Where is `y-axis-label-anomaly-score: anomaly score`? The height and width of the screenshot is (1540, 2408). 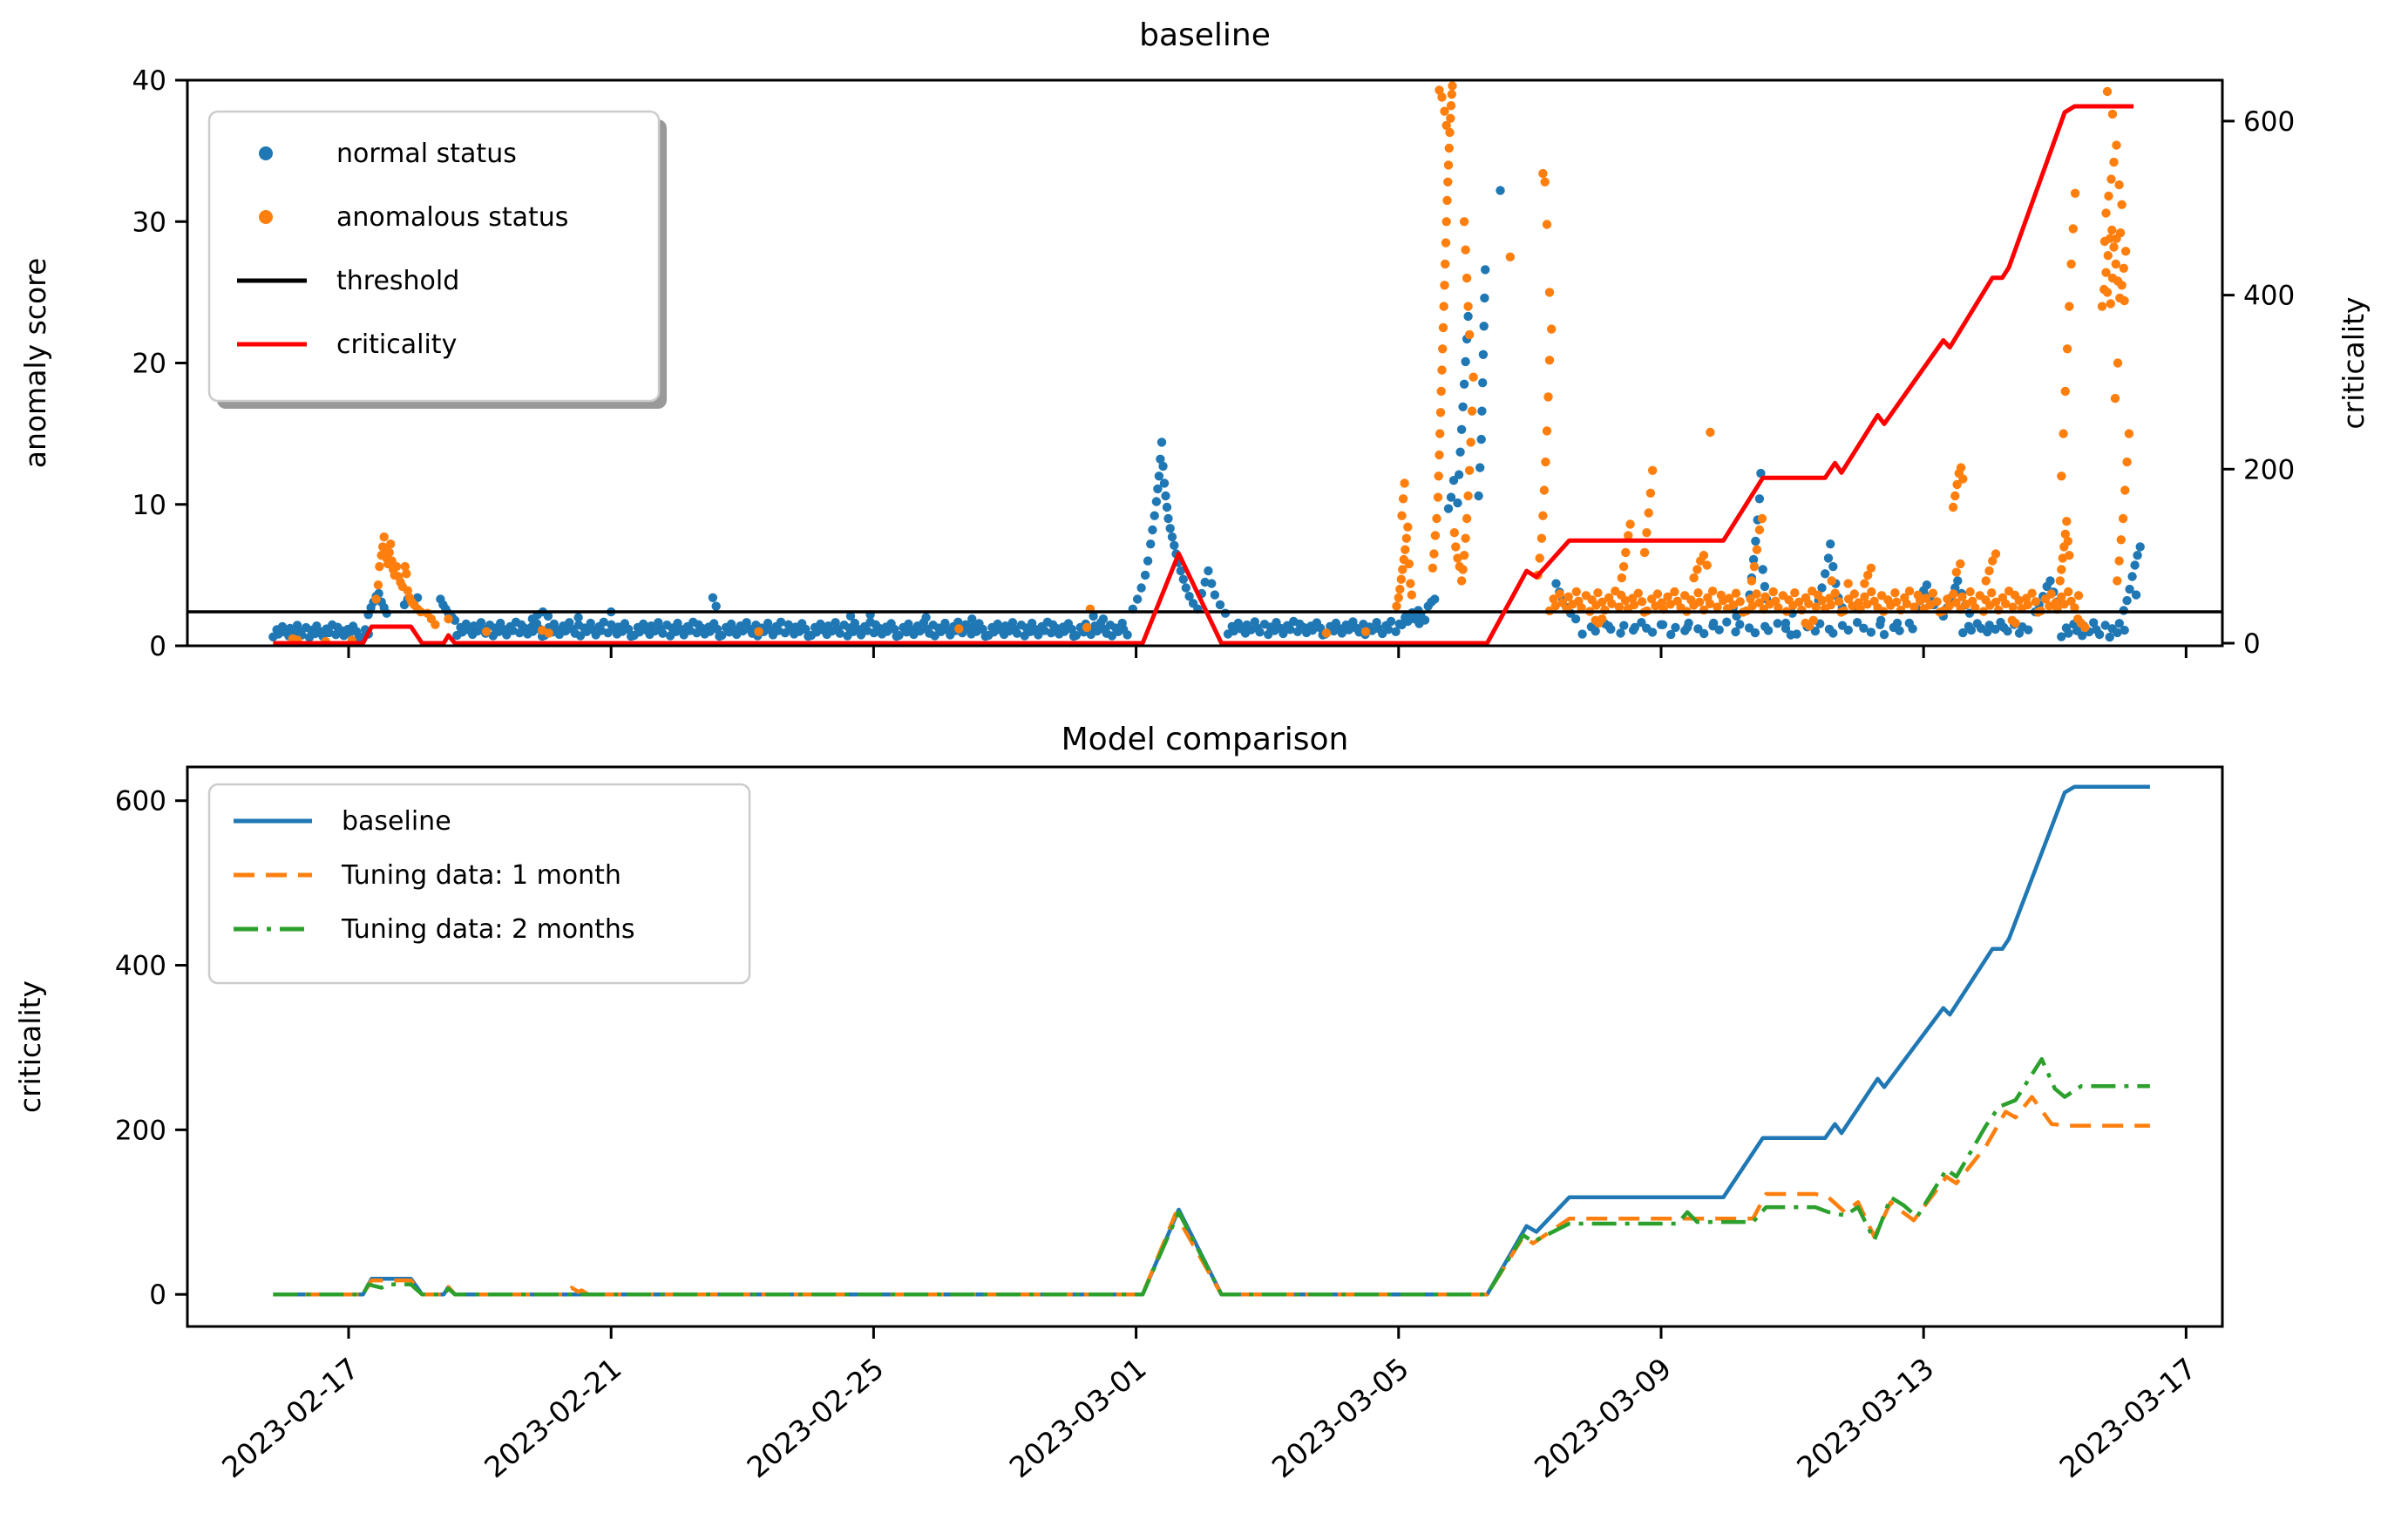 y-axis-label-anomaly-score: anomaly score is located at coordinates (35, 363).